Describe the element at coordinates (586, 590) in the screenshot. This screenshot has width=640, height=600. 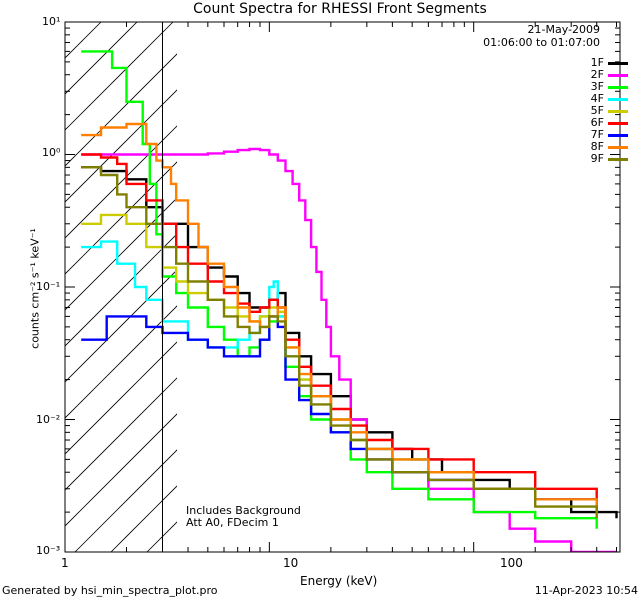
I see `footer-timestamp: 11-Apr-2023 10:54` at that location.